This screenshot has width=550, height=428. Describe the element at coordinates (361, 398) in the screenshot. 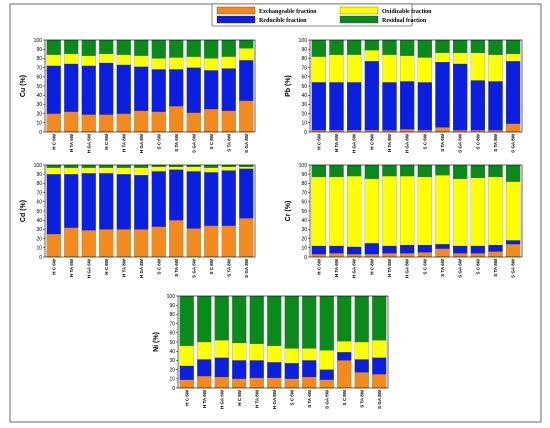

I see `category-label: S TA 8W` at that location.